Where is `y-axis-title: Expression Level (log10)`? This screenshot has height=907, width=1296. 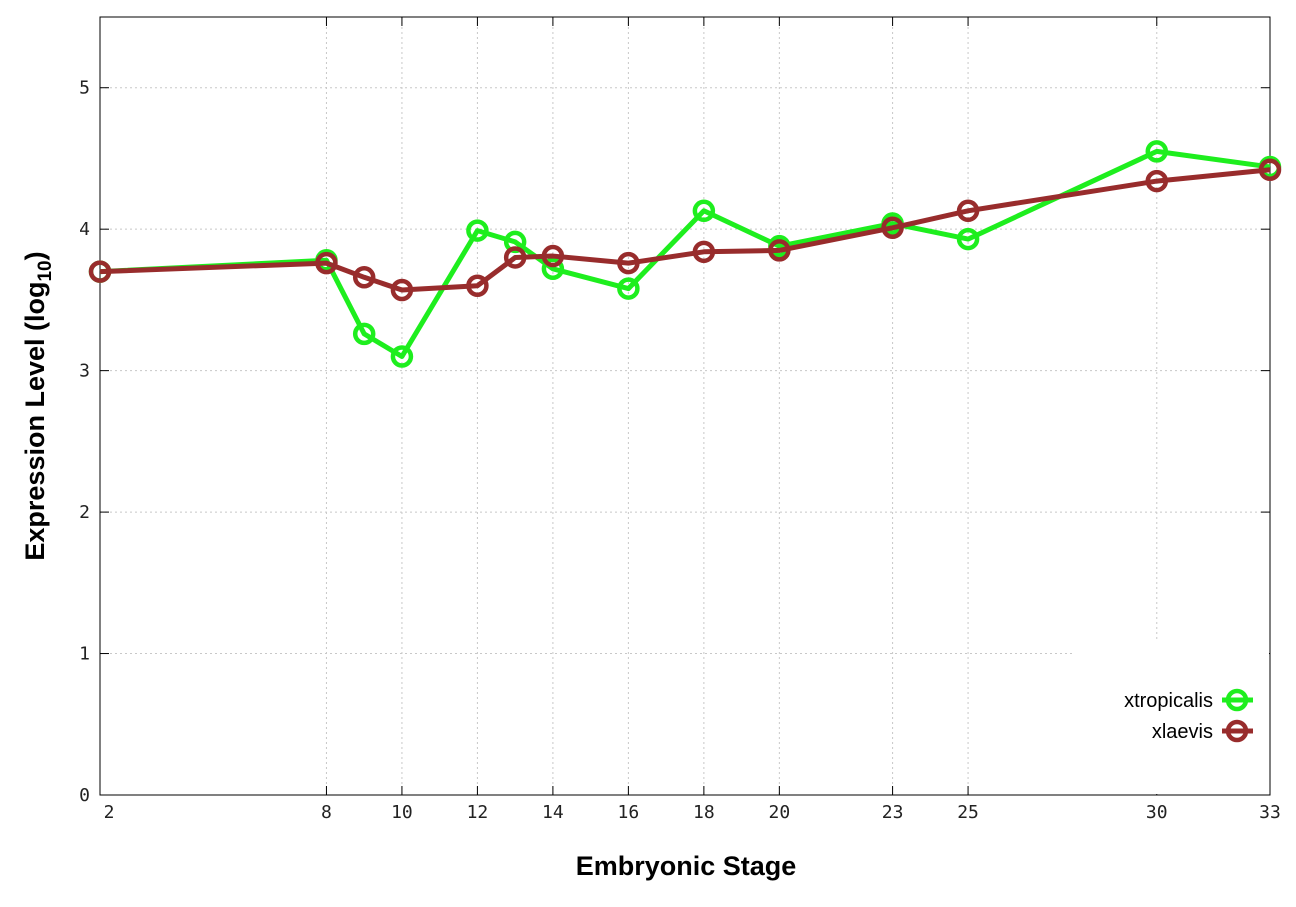
y-axis-title: Expression Level (log10) is located at coordinates (38, 405).